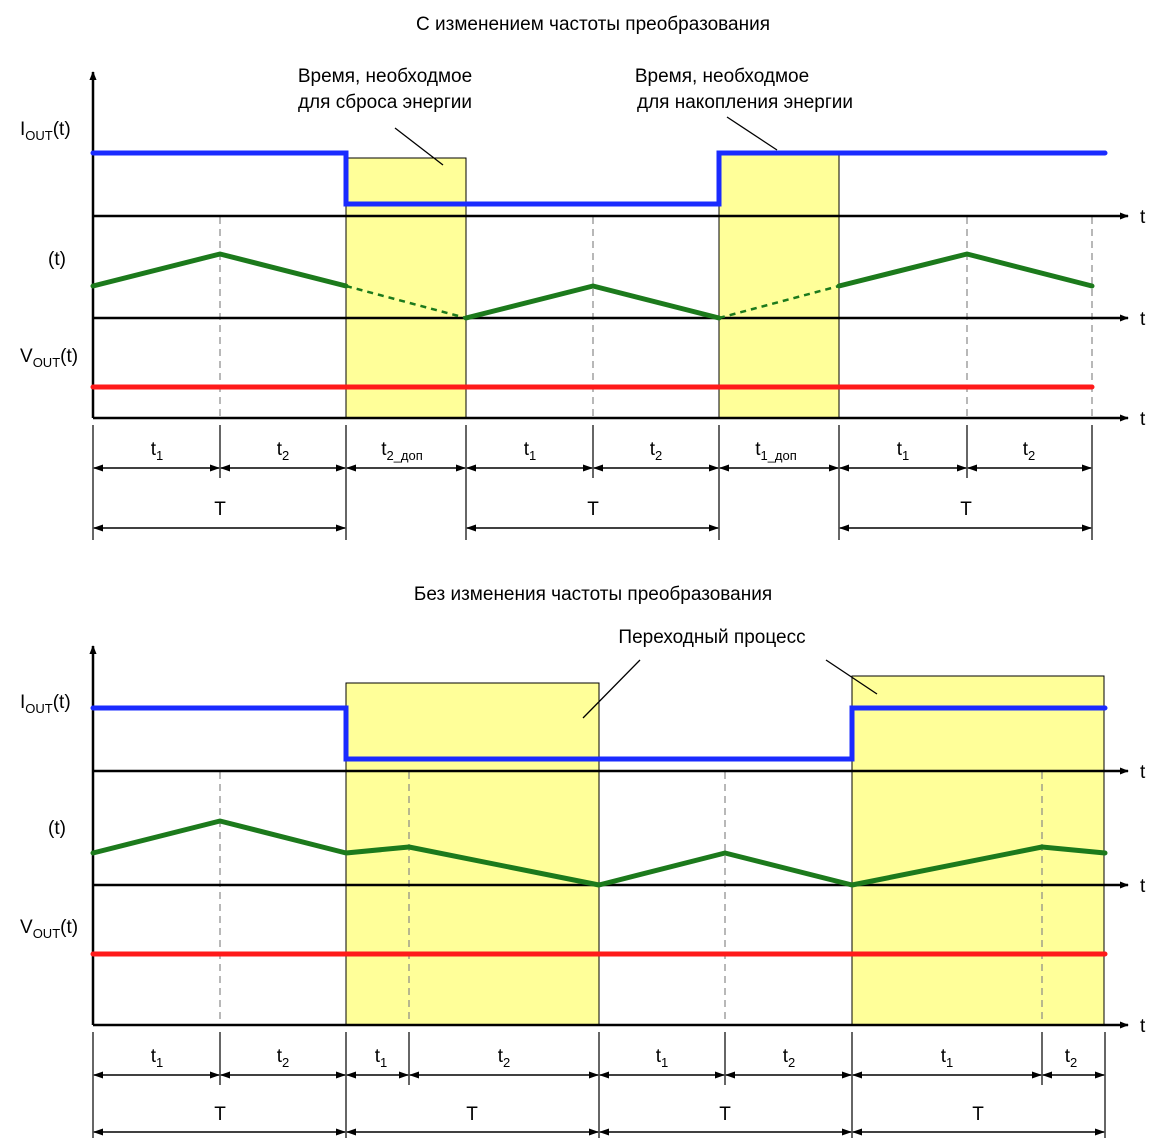  What do you see at coordinates (599, 1085) in the screenshot?
I see `bottom-dimension-ticks` at bounding box center [599, 1085].